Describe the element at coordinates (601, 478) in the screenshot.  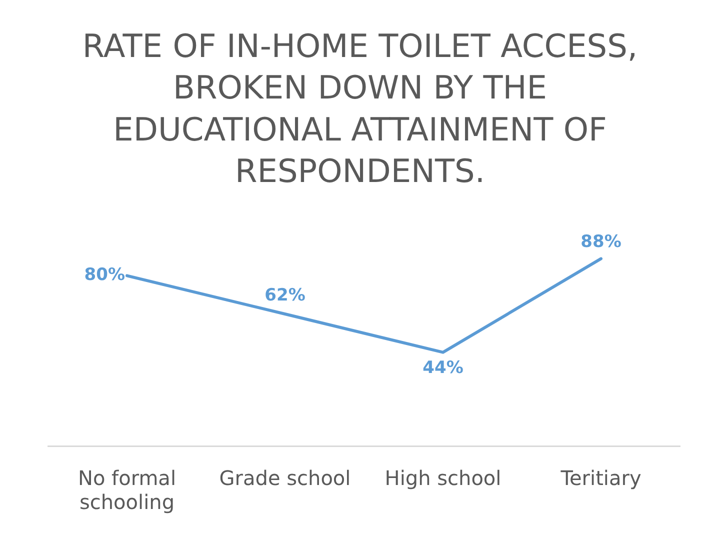
I see `x-tick-label: Teritiary` at that location.